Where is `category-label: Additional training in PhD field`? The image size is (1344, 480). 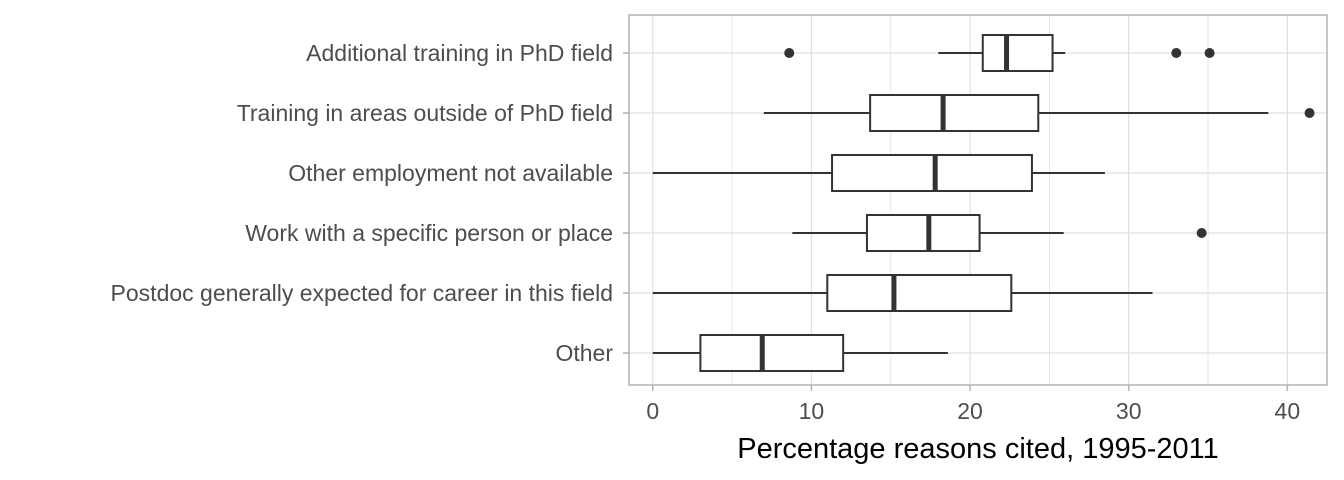 category-label: Additional training in PhD field is located at coordinates (459, 53).